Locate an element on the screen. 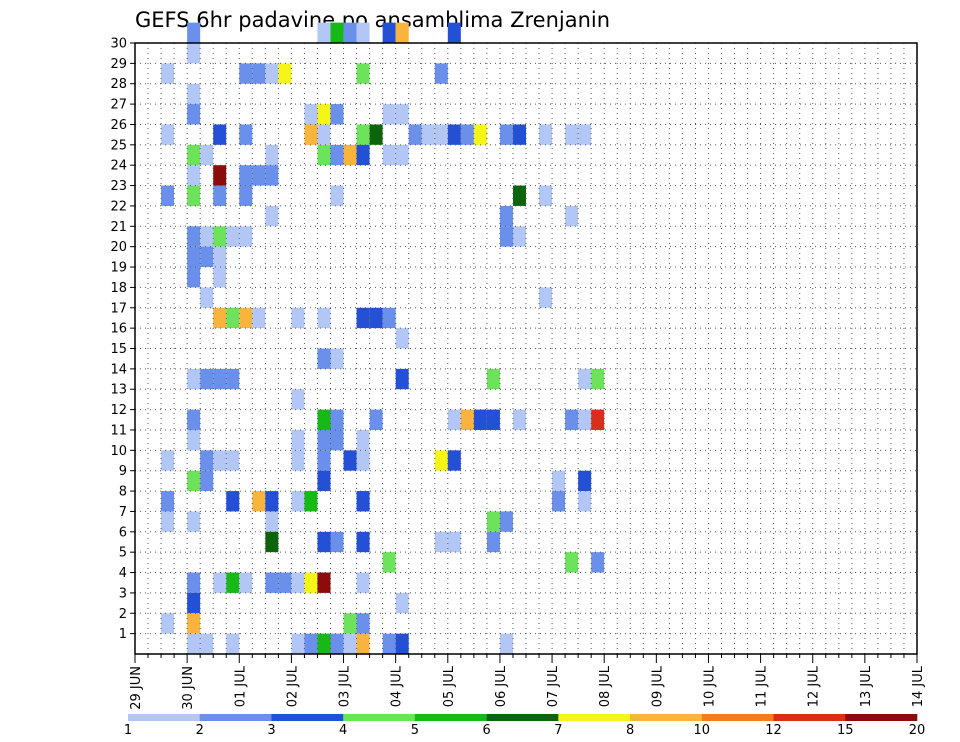 The height and width of the screenshot is (742, 960). y-tick-label: 2 is located at coordinates (123, 614).